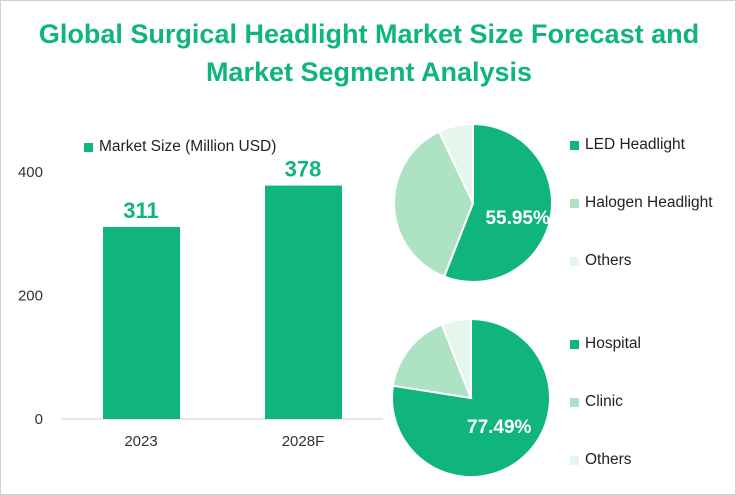  I want to click on pie-slice-clinic, so click(432, 361).